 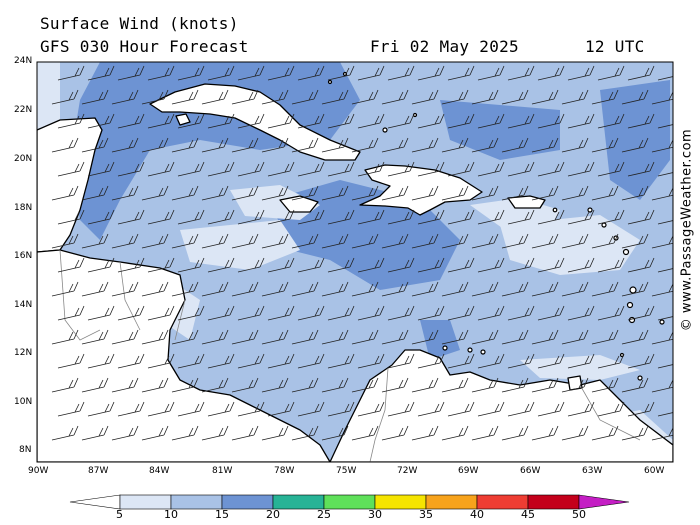 What do you see at coordinates (426, 514) in the screenshot?
I see `colorbar-label: 35` at bounding box center [426, 514].